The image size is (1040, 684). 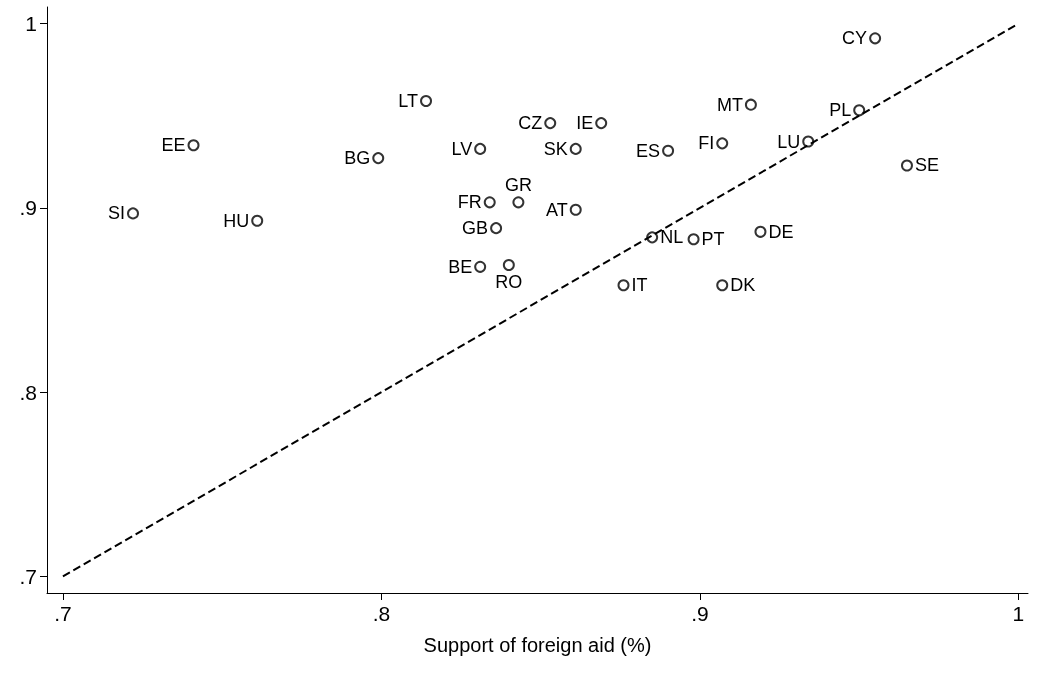 What do you see at coordinates (381, 613) in the screenshot?
I see `x-tick-label: .8` at bounding box center [381, 613].